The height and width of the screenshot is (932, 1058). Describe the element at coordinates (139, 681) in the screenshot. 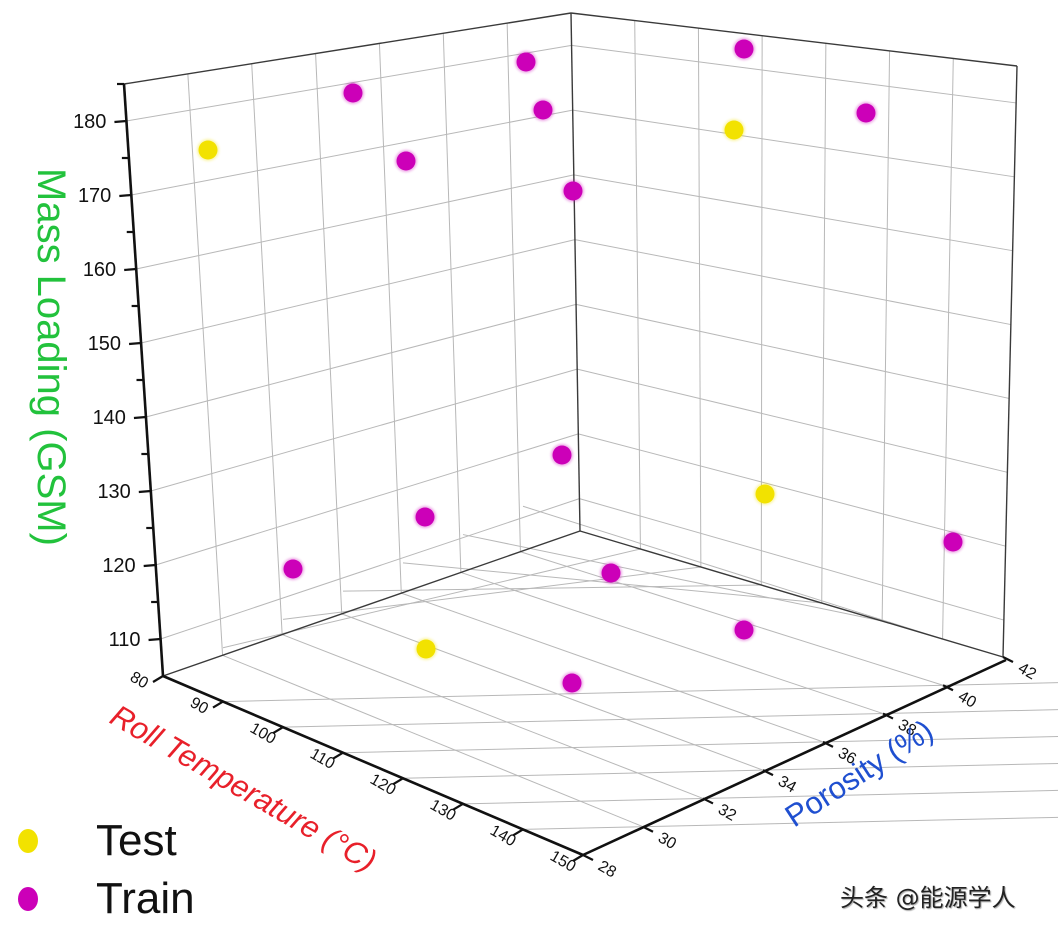

I see `x-tick-label: 80` at that location.